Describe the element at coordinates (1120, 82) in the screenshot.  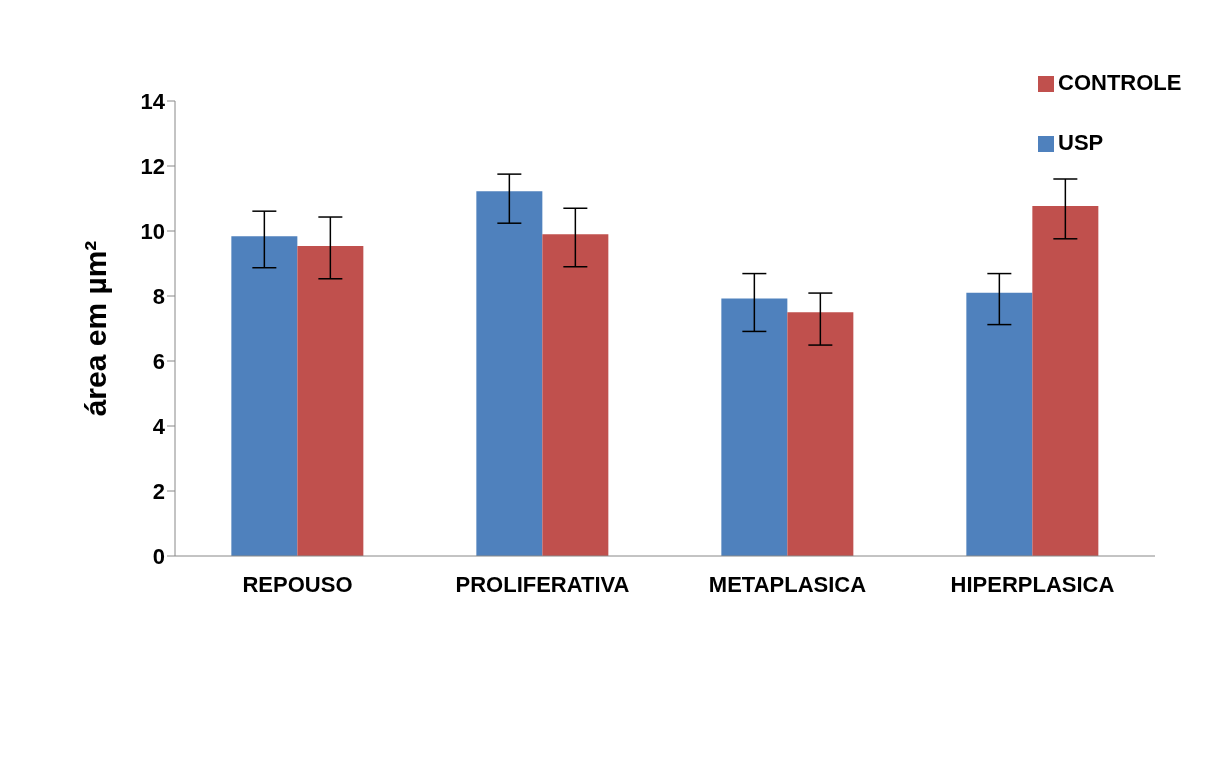
I see `legend-label: CONTROLE` at that location.